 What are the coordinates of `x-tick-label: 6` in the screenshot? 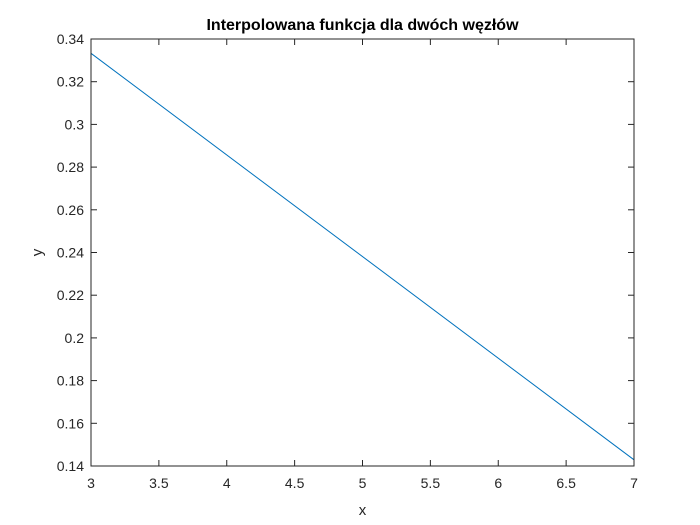 It's located at (498, 483).